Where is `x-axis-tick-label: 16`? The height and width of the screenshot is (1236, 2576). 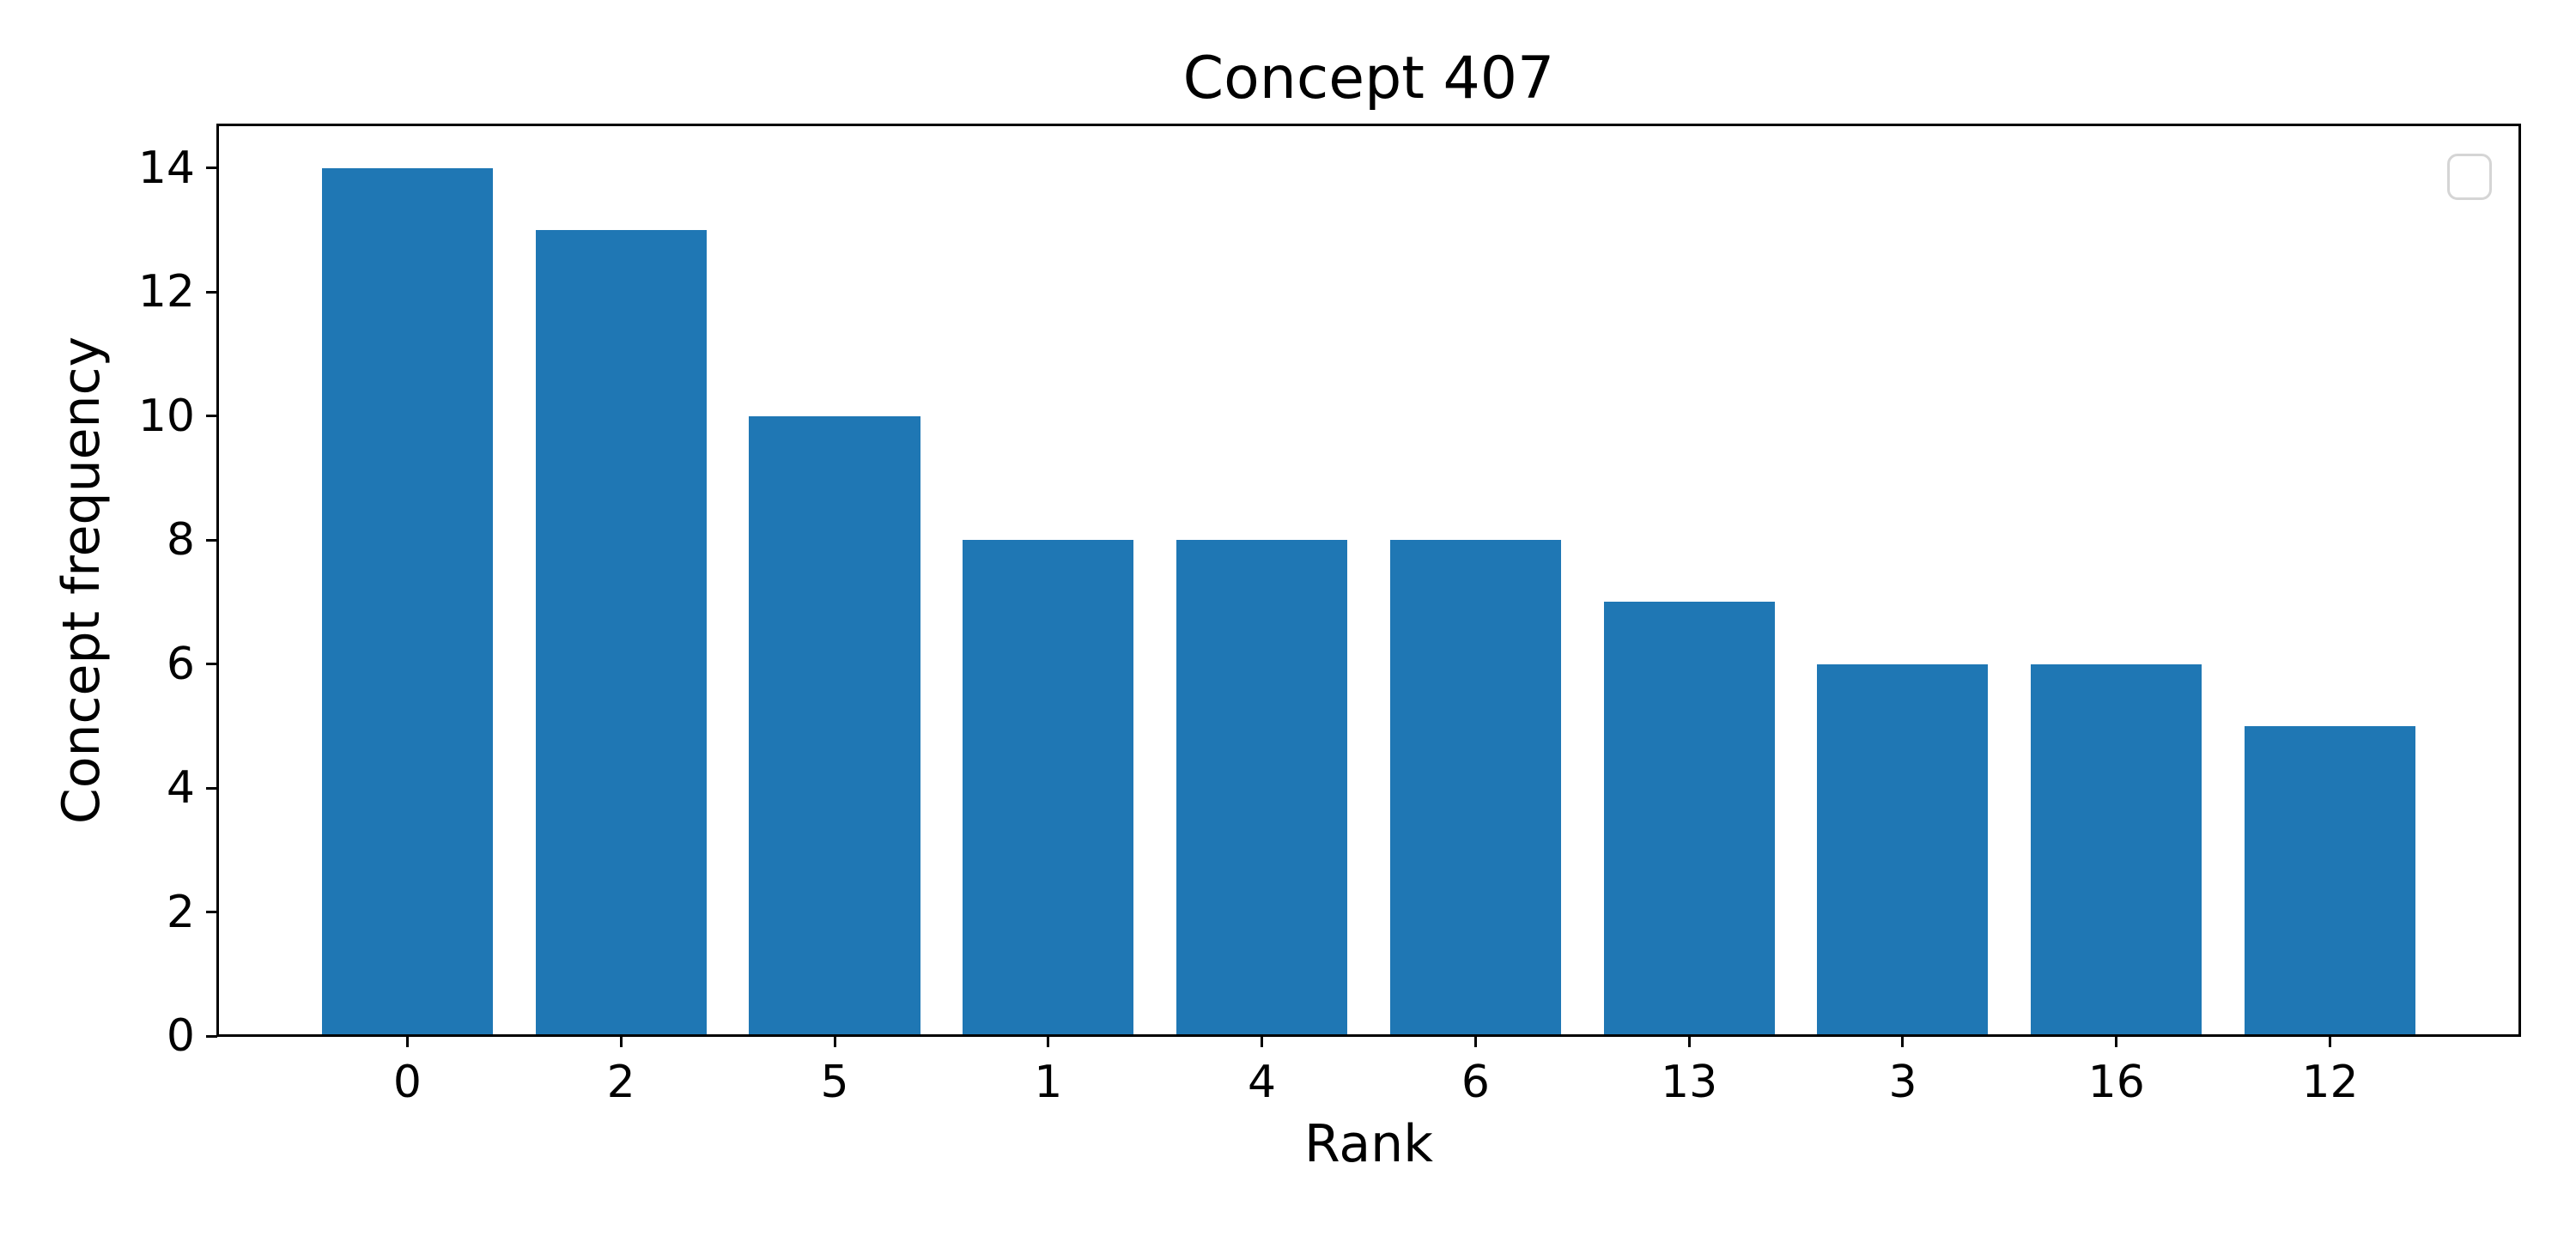 x-axis-tick-label: 16 is located at coordinates (2116, 1082).